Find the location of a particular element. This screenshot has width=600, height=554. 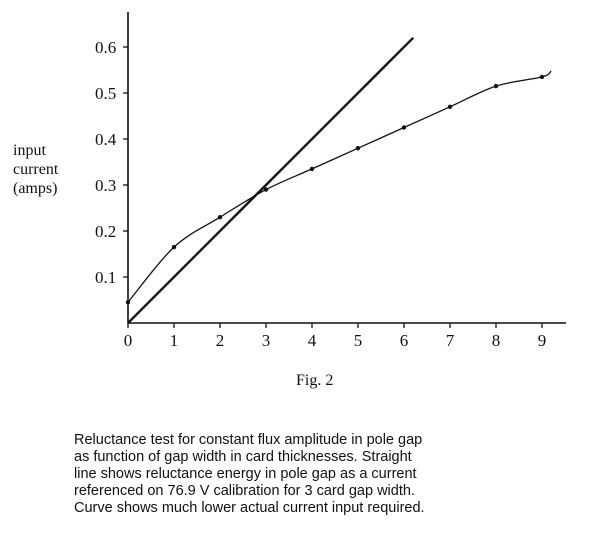

y-axis-label-line: input is located at coordinates (29, 150).